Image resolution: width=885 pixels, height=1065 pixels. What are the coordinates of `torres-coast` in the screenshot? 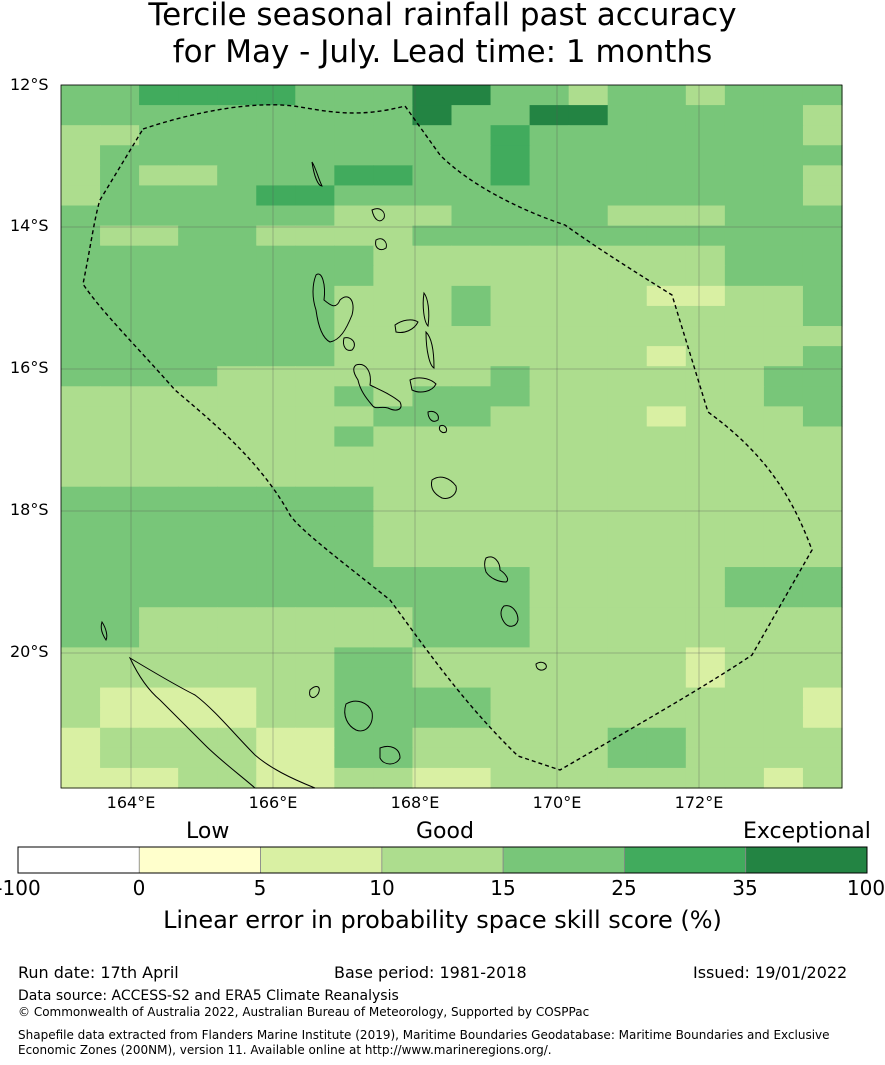 It's located at (317, 174).